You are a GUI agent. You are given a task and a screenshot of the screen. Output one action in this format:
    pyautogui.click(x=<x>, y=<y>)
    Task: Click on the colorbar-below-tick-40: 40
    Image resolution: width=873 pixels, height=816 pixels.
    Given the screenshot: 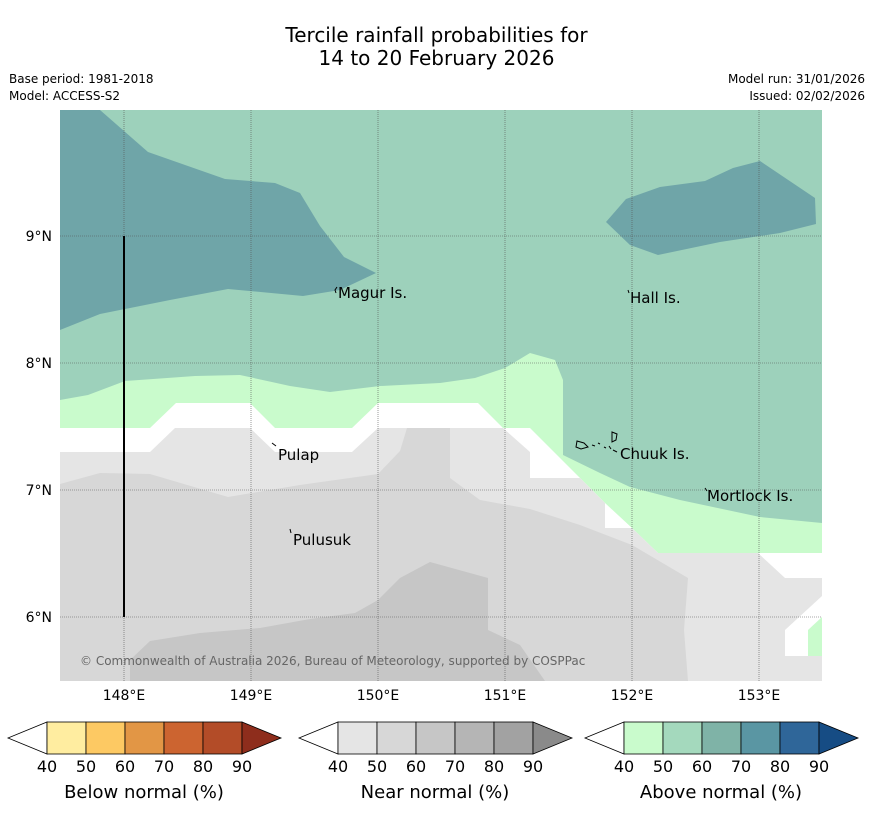 What is the action you would take?
    pyautogui.click(x=47, y=766)
    